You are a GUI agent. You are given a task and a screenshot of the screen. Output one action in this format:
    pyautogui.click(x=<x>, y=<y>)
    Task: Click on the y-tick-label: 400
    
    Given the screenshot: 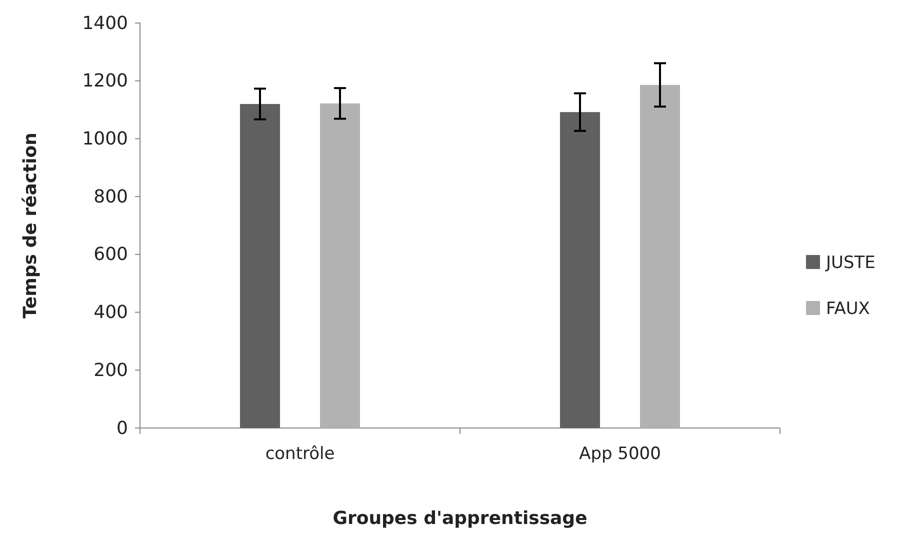 What is the action you would take?
    pyautogui.click(x=111, y=313)
    